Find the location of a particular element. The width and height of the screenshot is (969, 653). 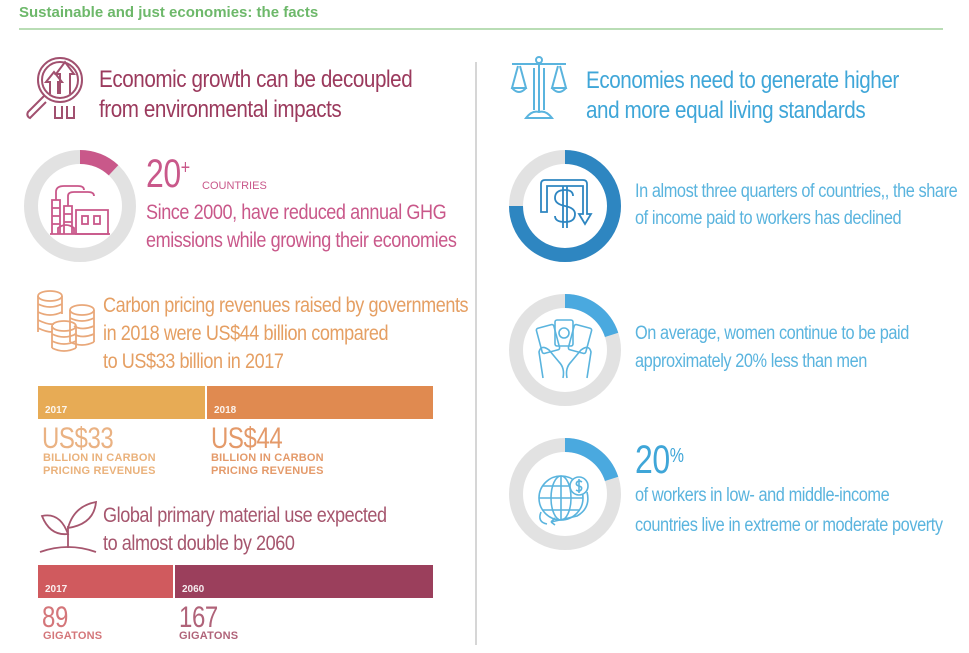

left-heading-line2: from environmental impacts is located at coordinates (220, 109).